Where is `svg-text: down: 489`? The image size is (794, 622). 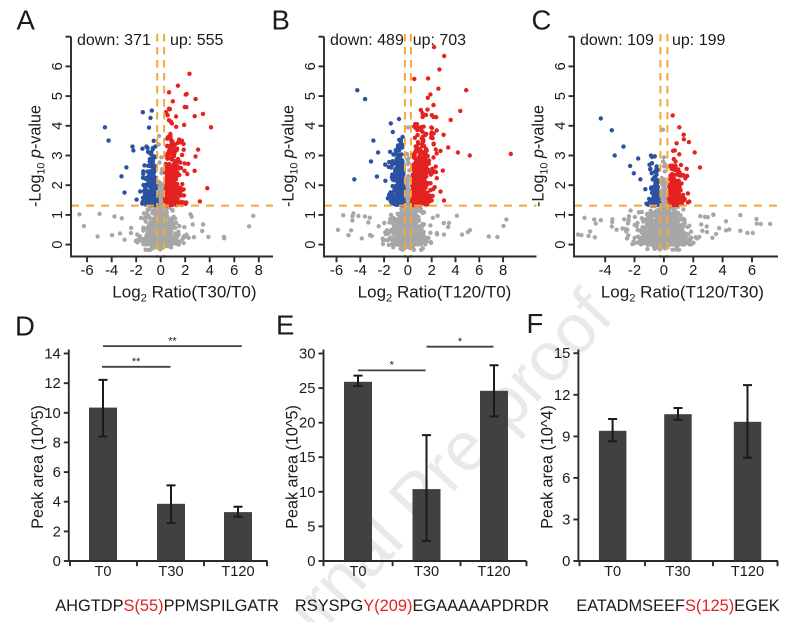 svg-text: down: 489 is located at coordinates (367, 40).